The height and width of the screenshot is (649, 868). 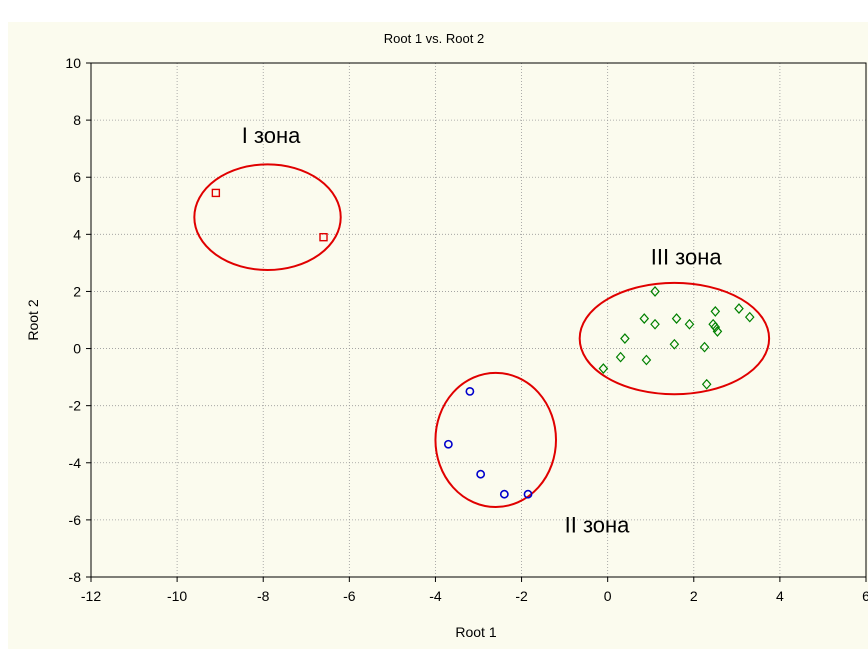 I want to click on zone-label: III зона, so click(x=687, y=256).